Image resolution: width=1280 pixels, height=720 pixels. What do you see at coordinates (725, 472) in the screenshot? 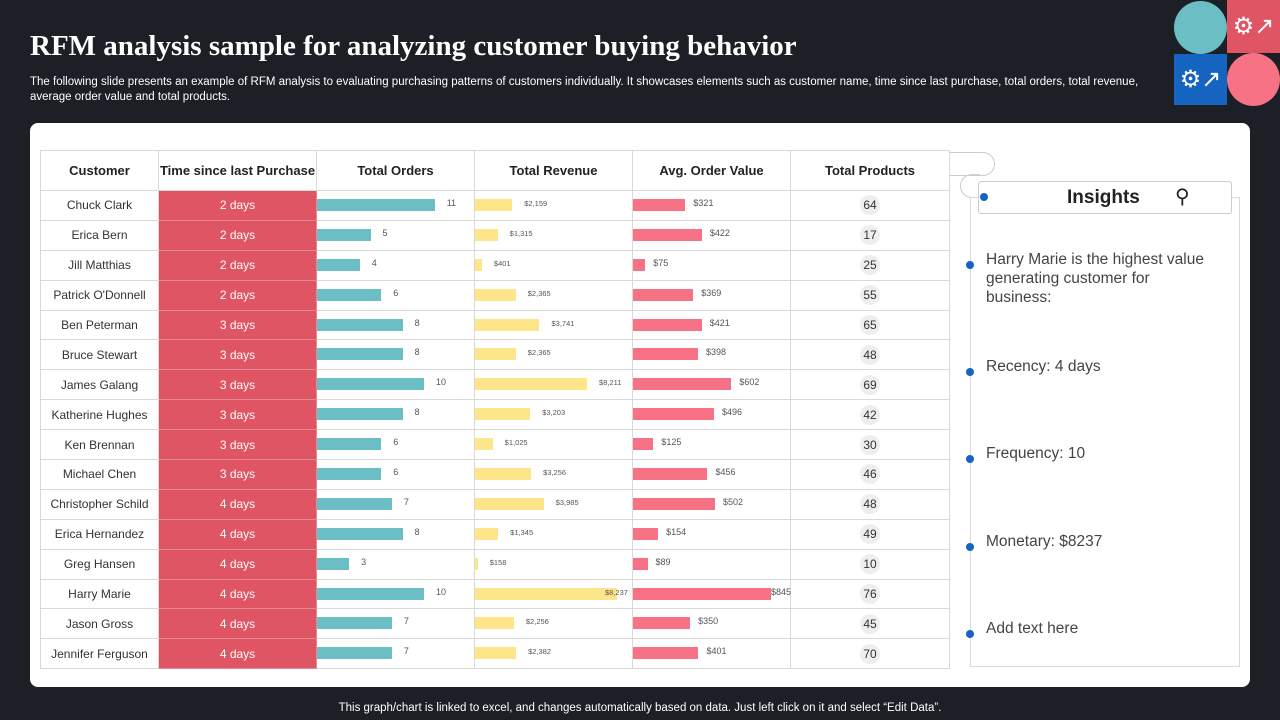
I see `avg-order-label: $456` at bounding box center [725, 472].